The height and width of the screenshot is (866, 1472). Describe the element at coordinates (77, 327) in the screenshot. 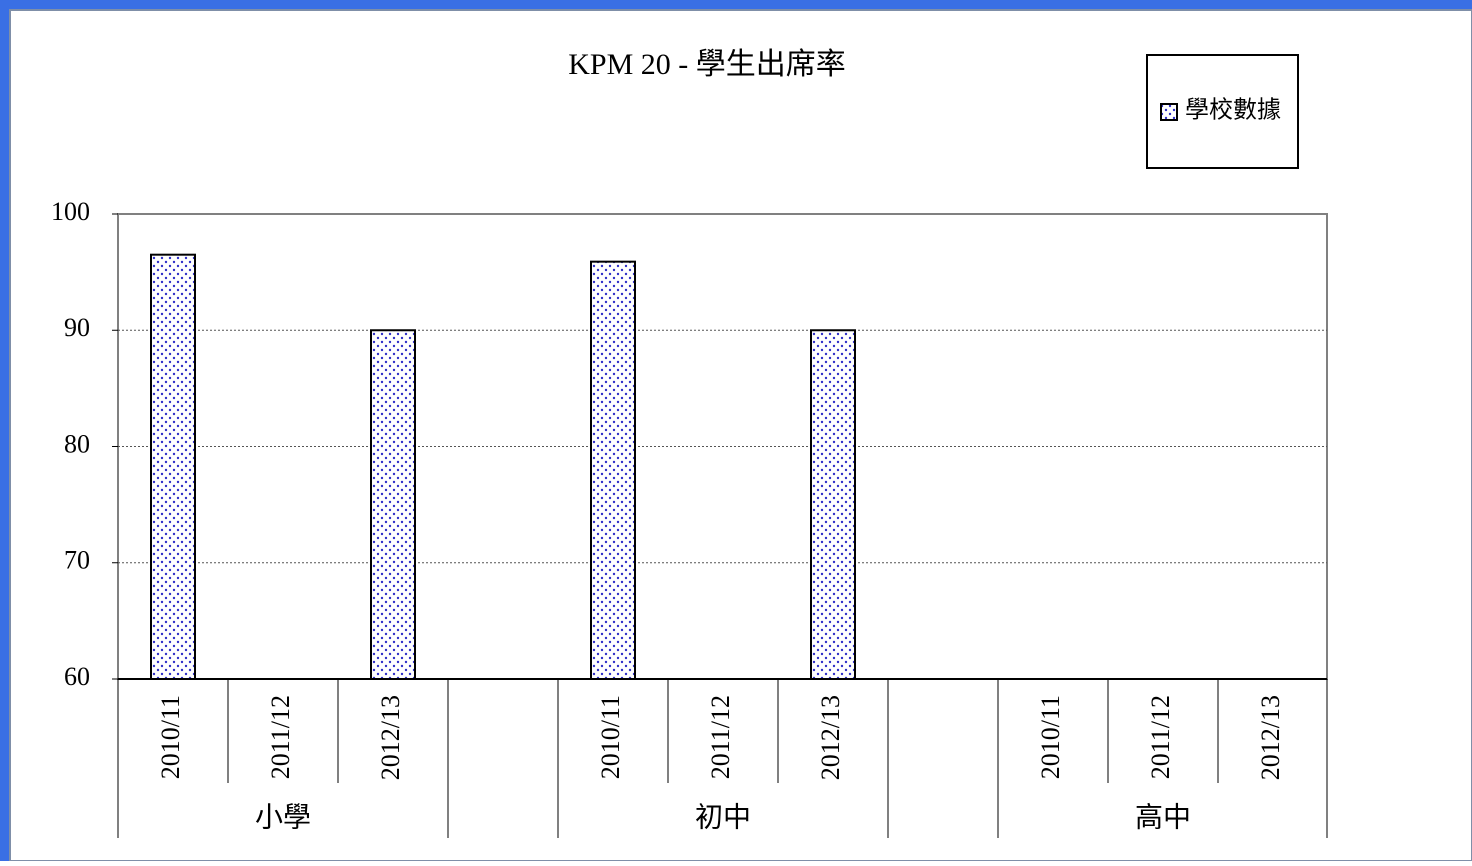

I see `y-tick-label: 90` at that location.